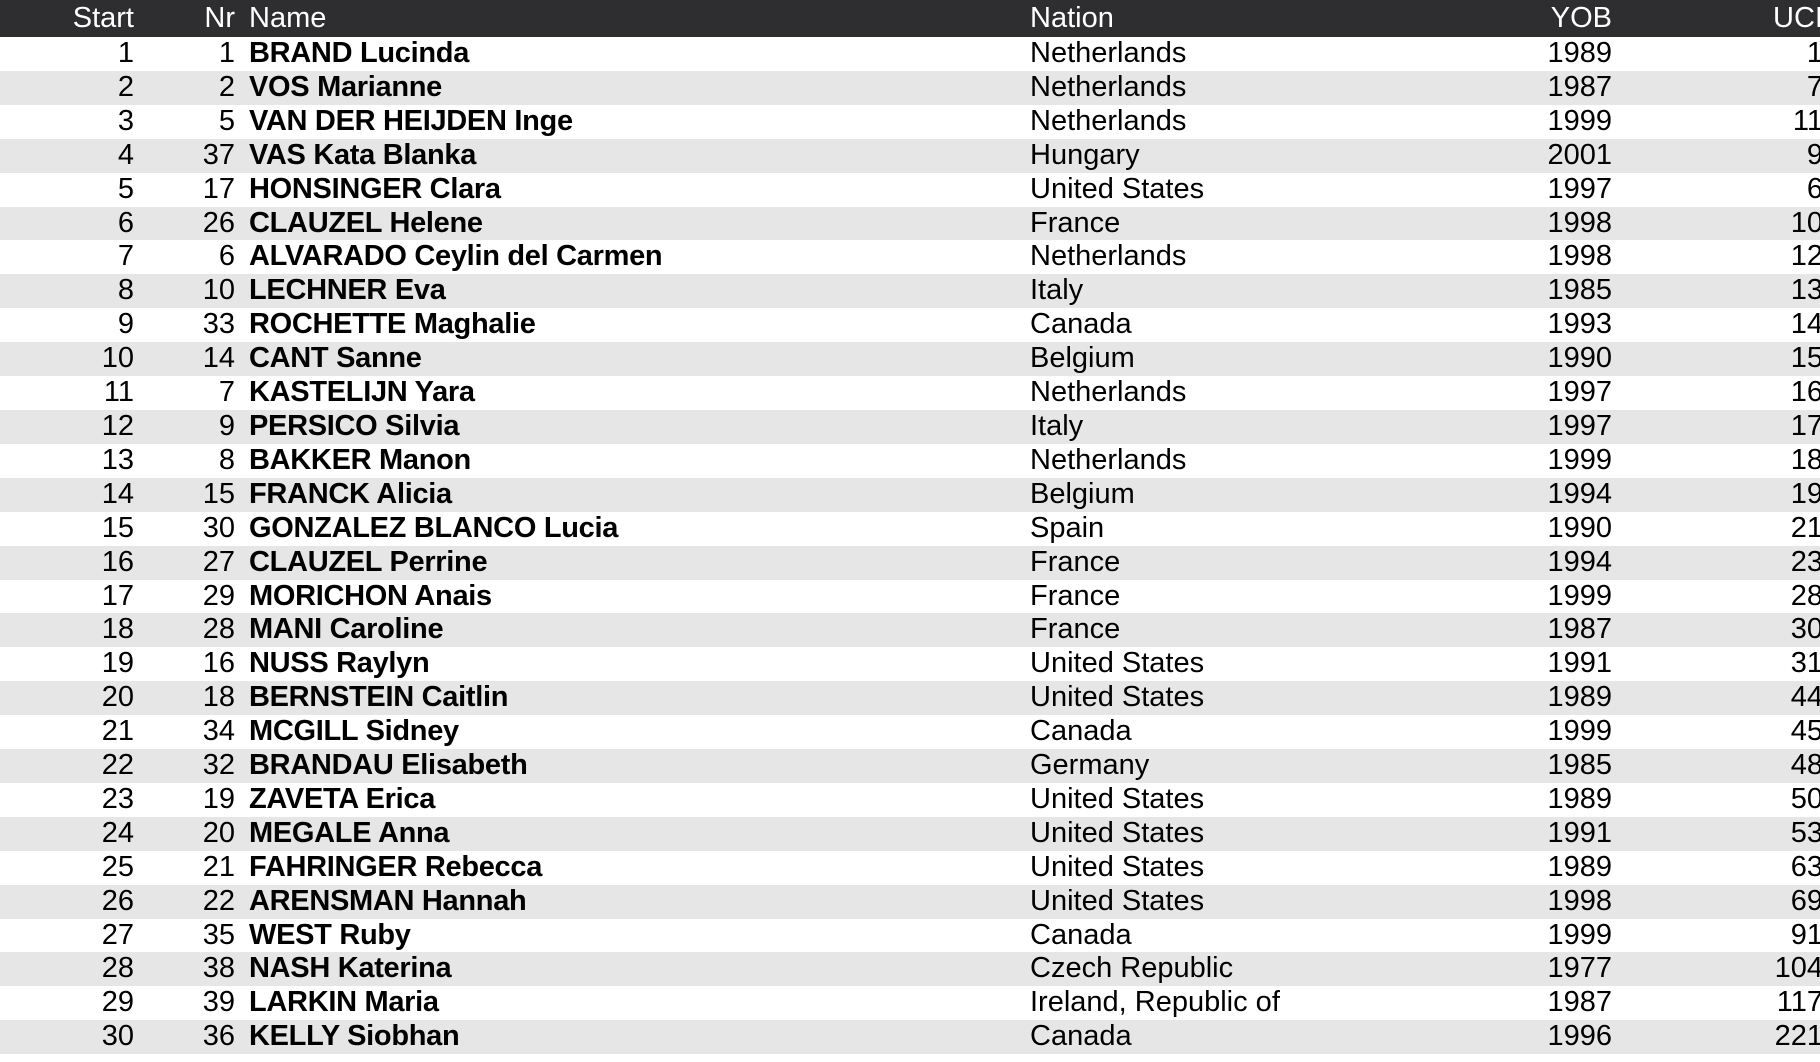 The height and width of the screenshot is (1062, 1820). I want to click on header-nation: Nation, so click(1072, 18).